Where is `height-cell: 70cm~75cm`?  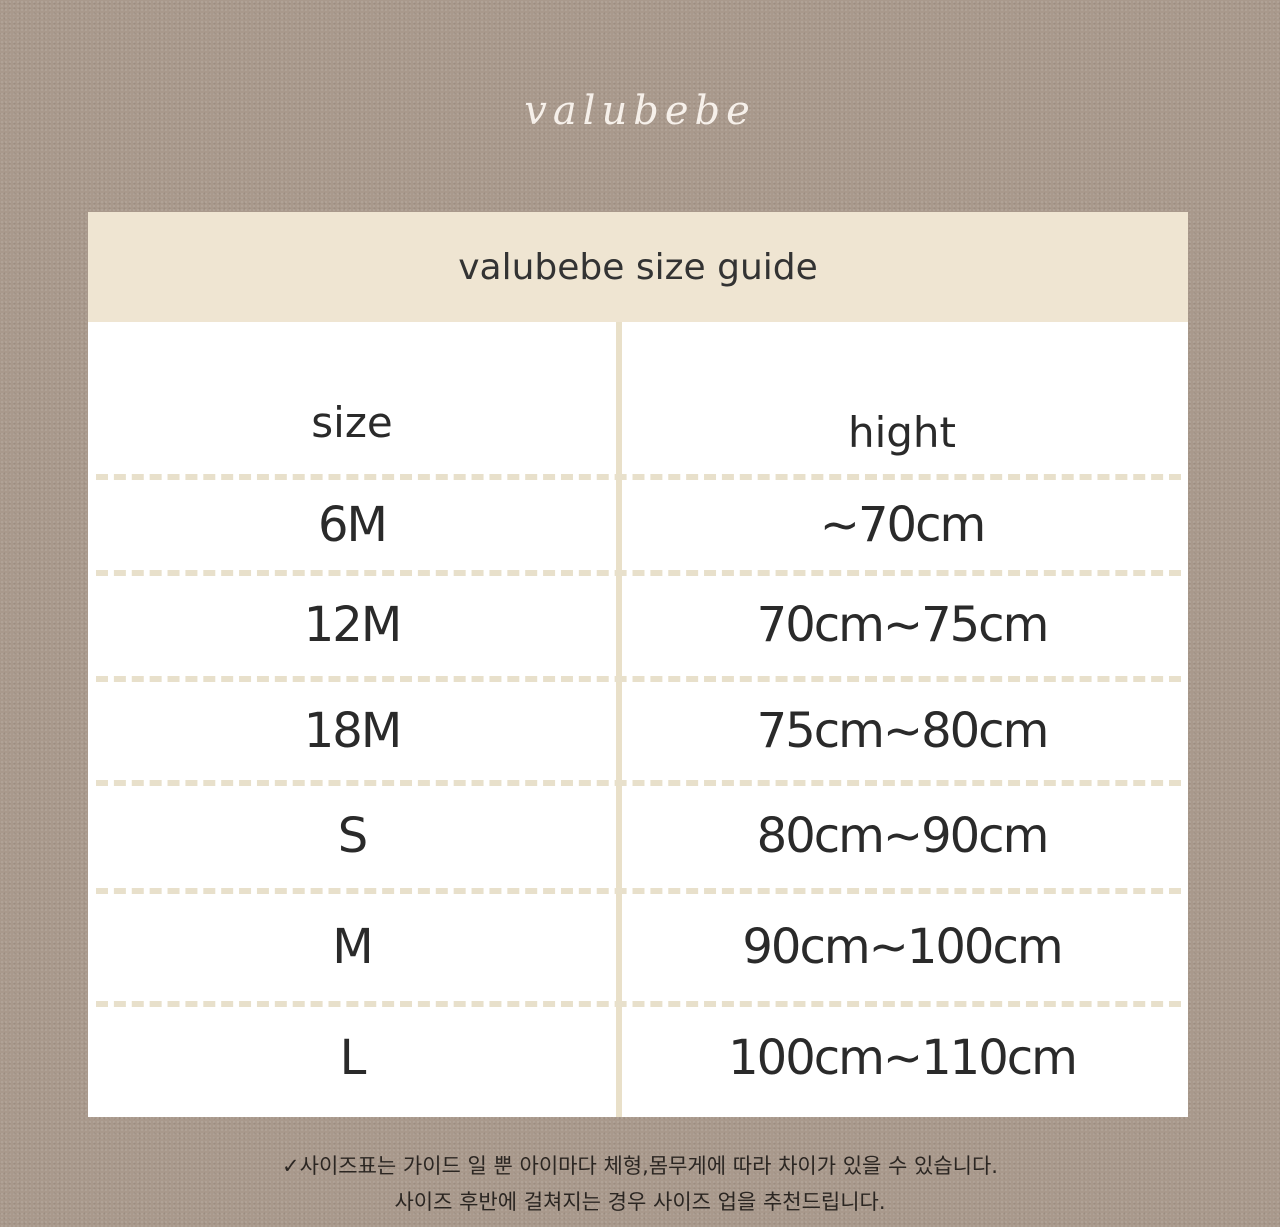
height-cell: 70cm~75cm is located at coordinates (903, 625).